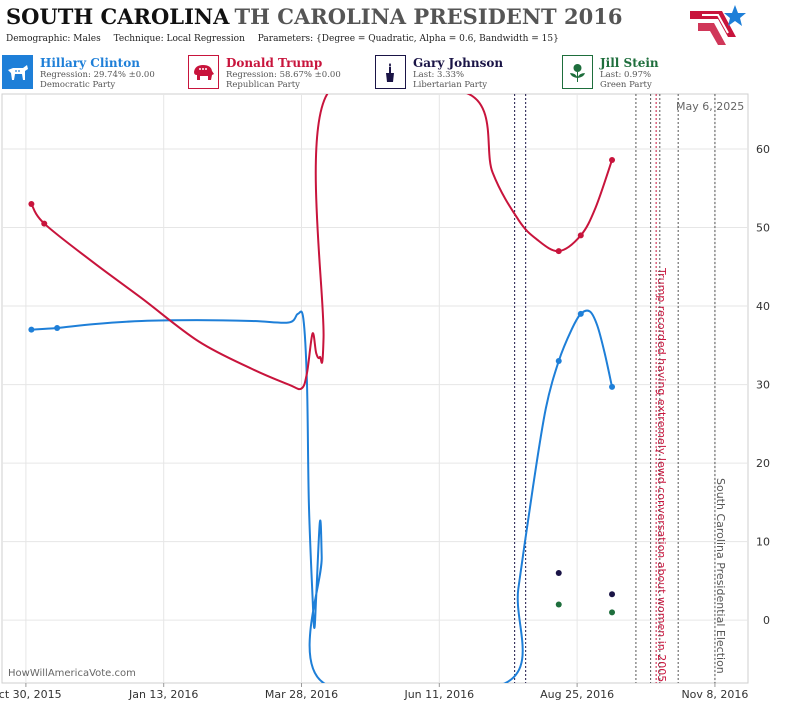  I want to click on legend-party: Republican Party, so click(263, 85).